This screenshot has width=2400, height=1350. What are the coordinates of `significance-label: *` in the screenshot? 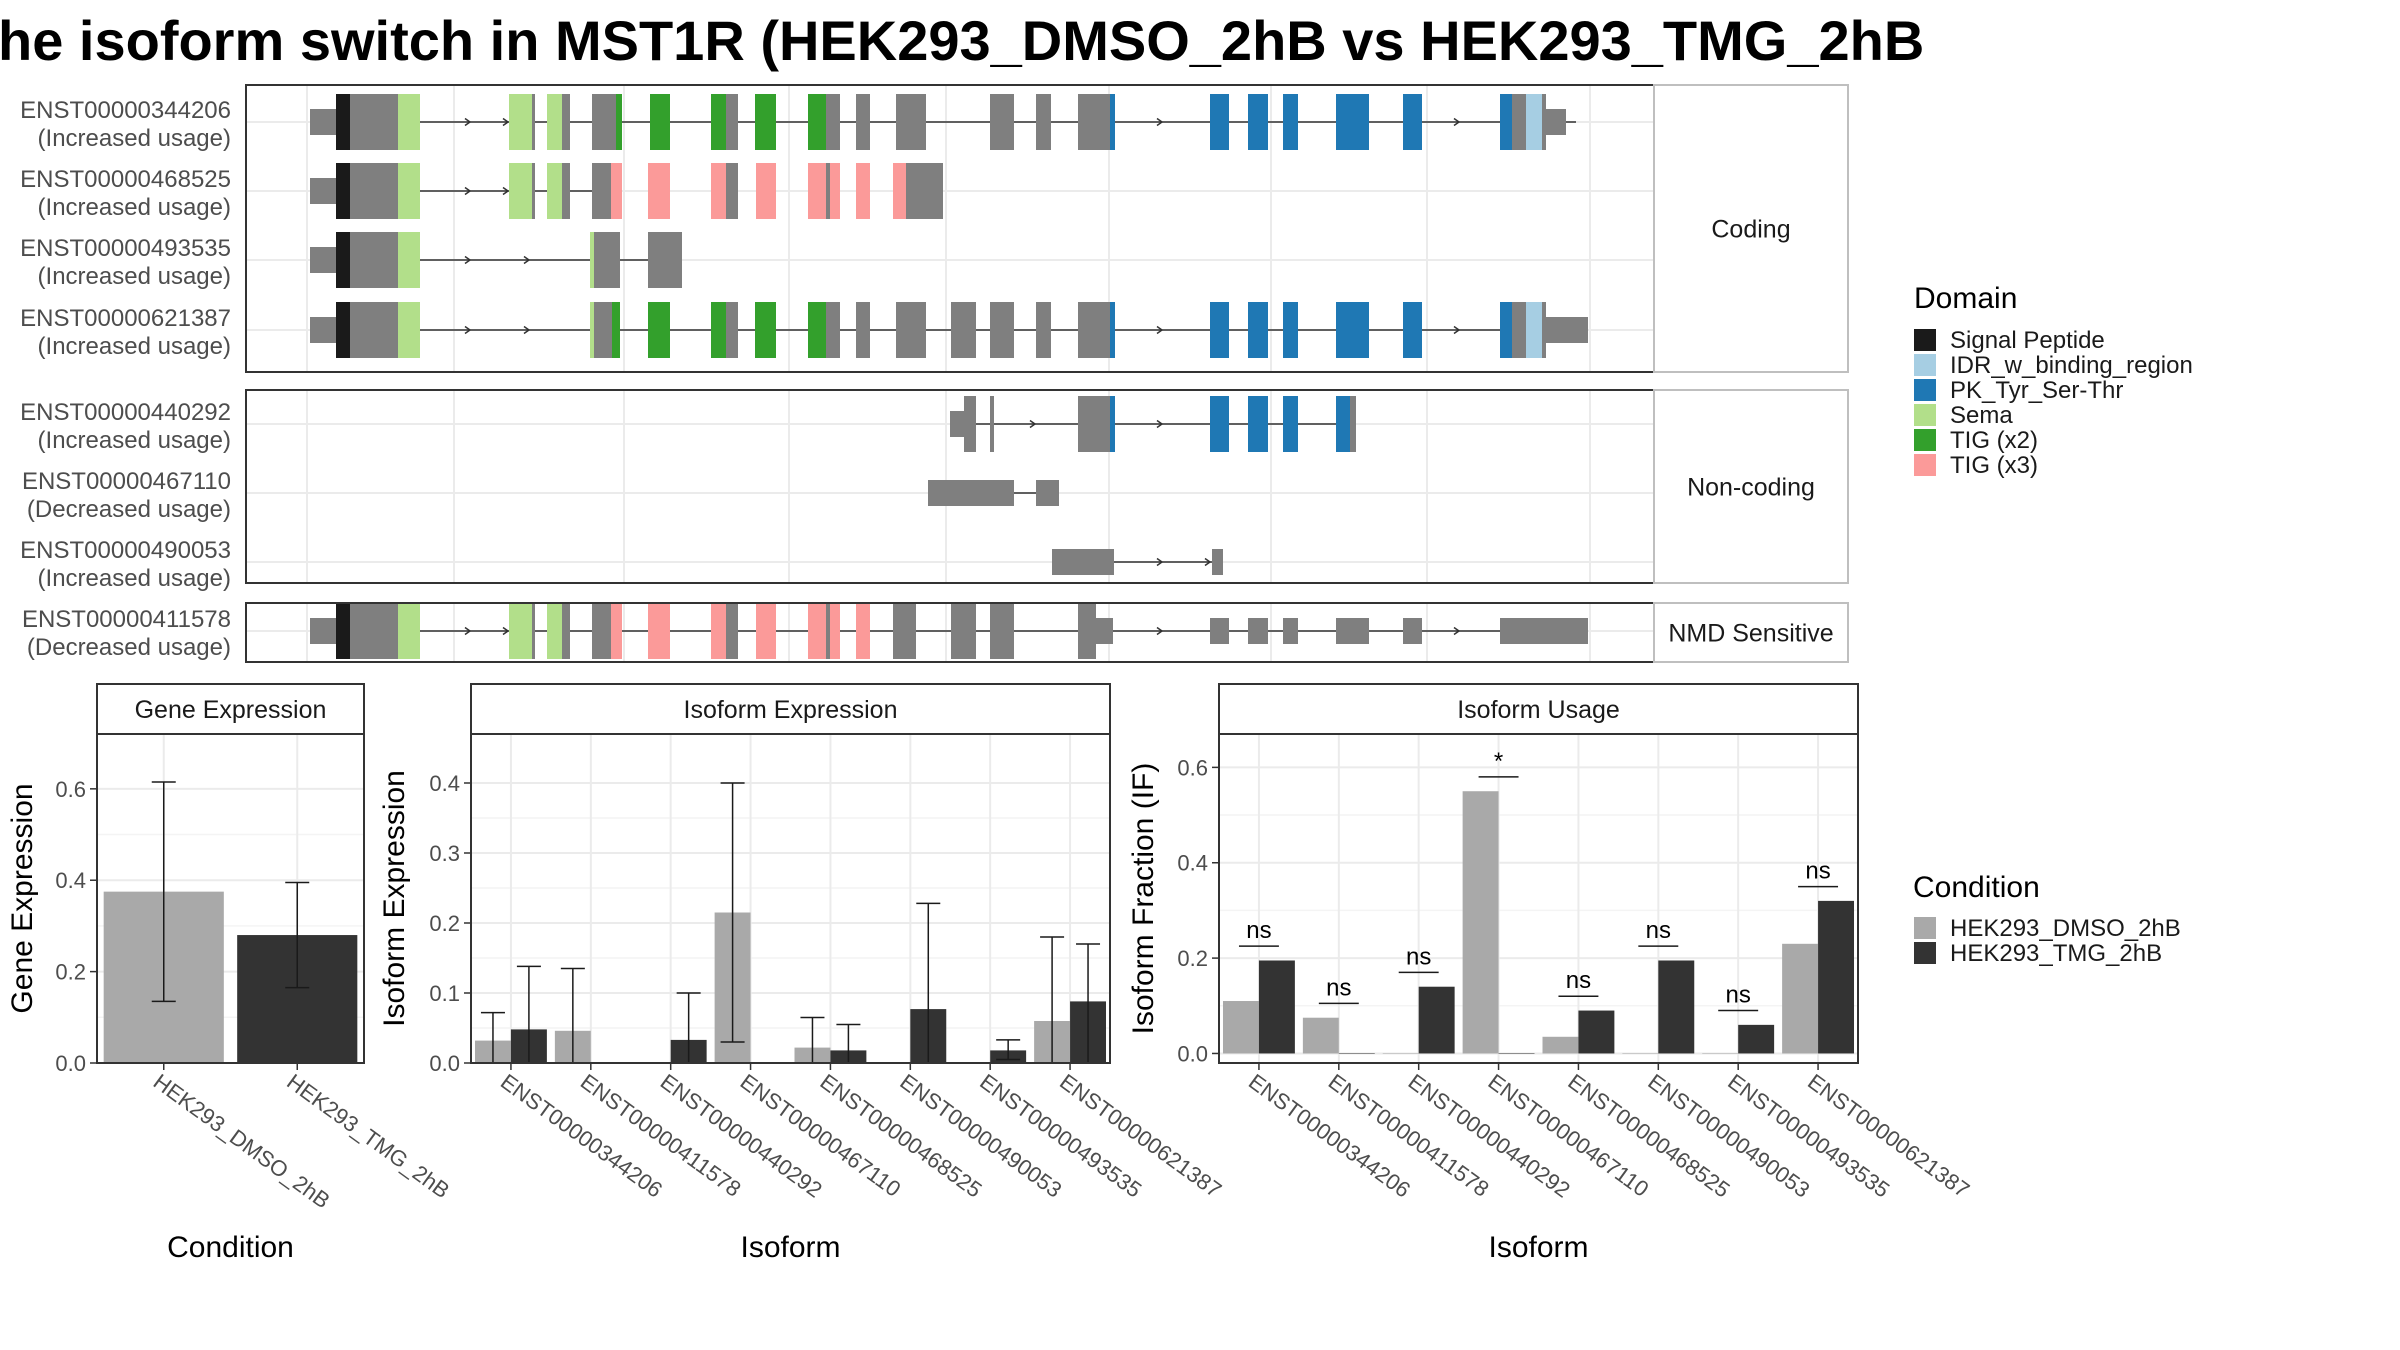 It's located at (1498, 761).